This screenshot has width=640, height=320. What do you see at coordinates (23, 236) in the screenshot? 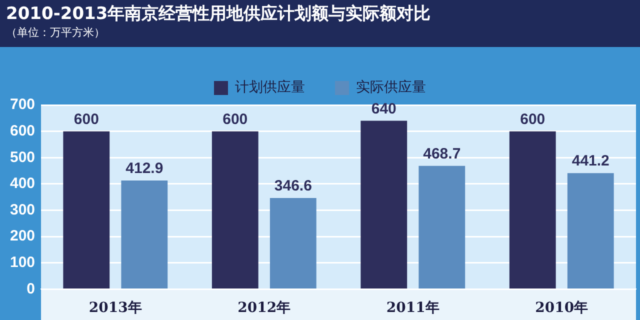
I see `y-tick-label: 200` at bounding box center [23, 236].